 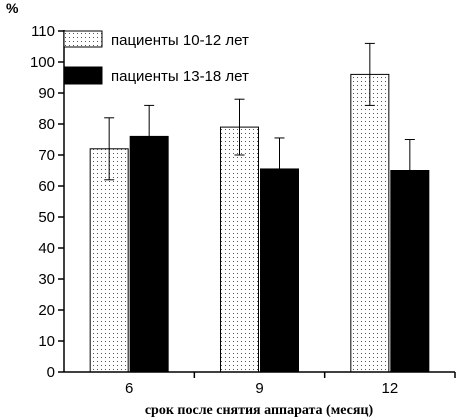 What do you see at coordinates (180, 40) in the screenshot?
I see `legend-label-10-12: пациенты 10-12 лет` at bounding box center [180, 40].